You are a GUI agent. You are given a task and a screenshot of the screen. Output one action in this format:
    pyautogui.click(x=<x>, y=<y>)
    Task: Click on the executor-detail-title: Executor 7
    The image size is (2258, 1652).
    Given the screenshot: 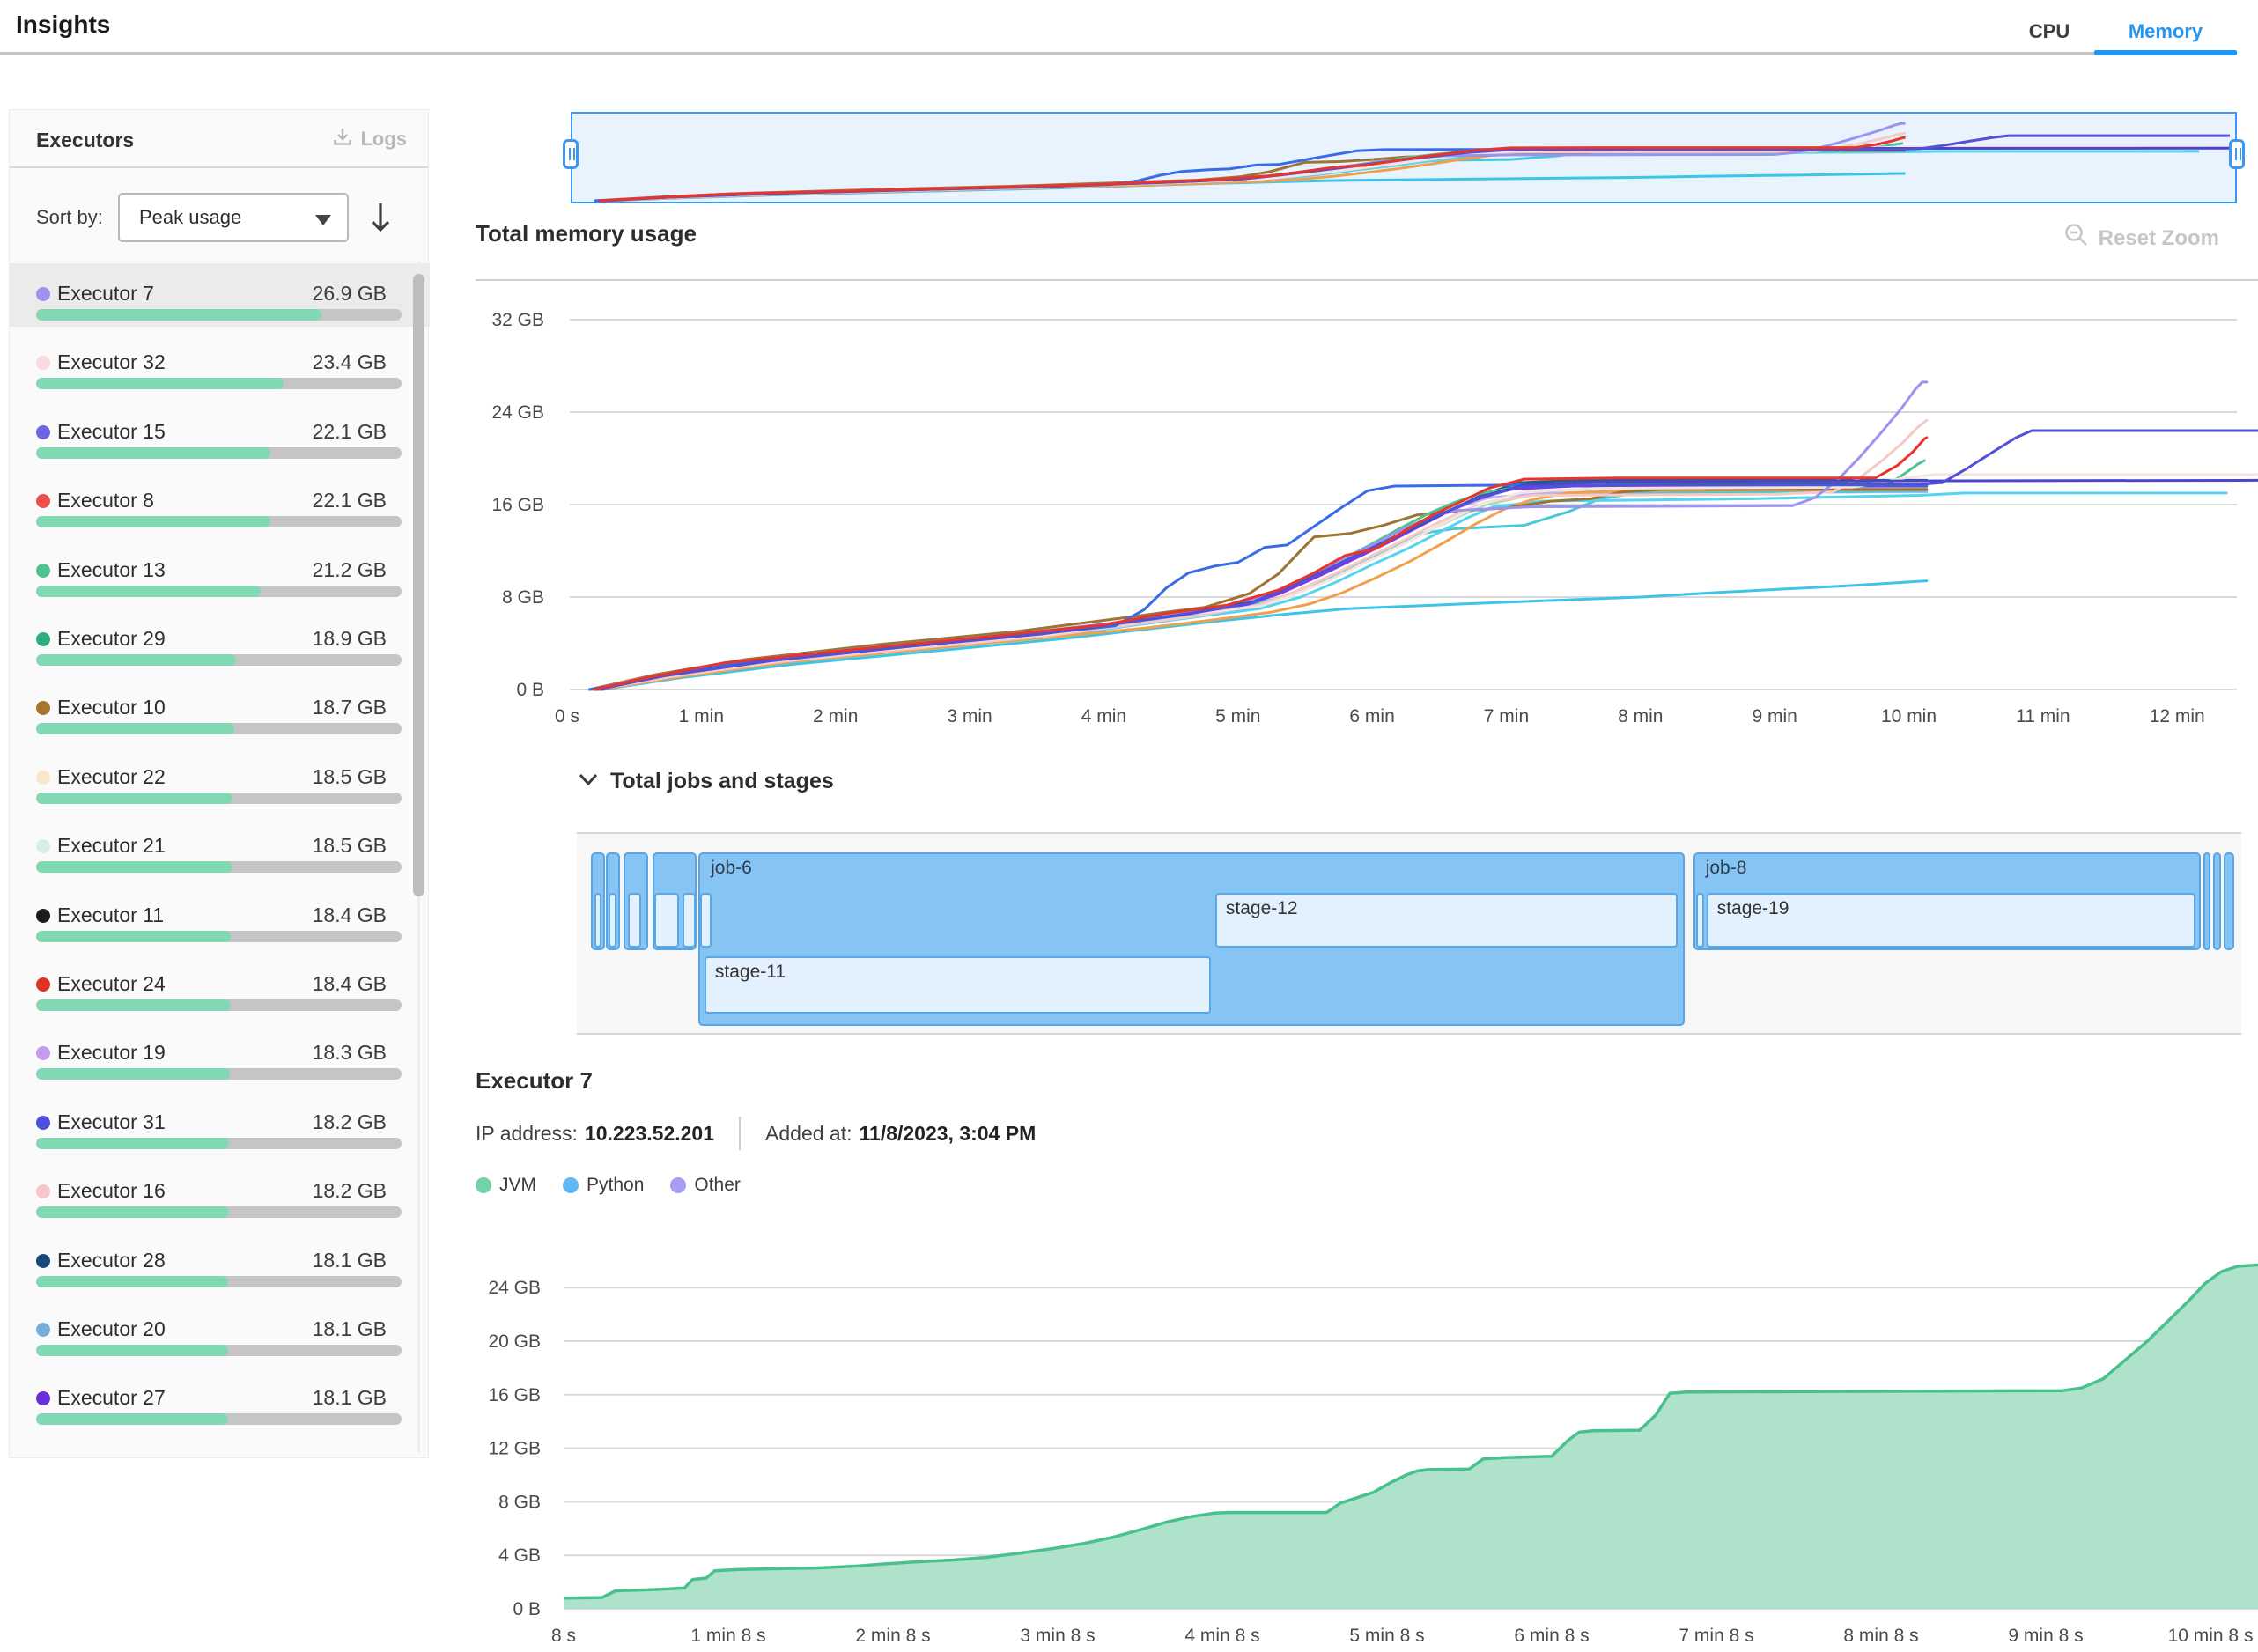 What is the action you would take?
    pyautogui.click(x=534, y=1080)
    